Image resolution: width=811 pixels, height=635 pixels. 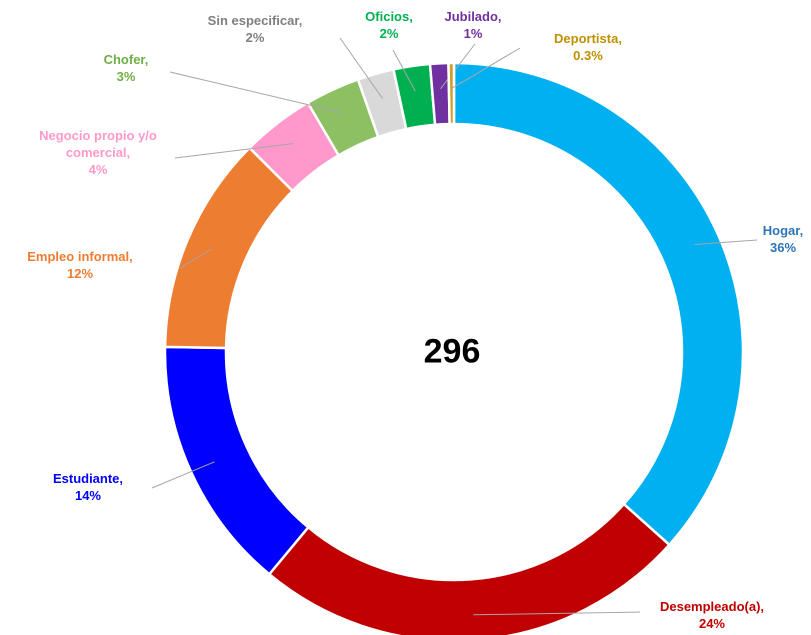 What do you see at coordinates (452, 351) in the screenshot?
I see `center-label: 296` at bounding box center [452, 351].